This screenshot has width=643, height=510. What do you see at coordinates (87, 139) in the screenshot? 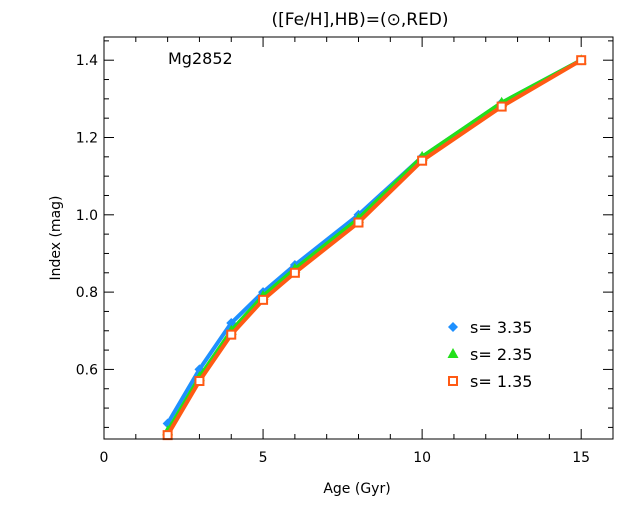
I see `y-tick-label: 1.2` at bounding box center [87, 139].